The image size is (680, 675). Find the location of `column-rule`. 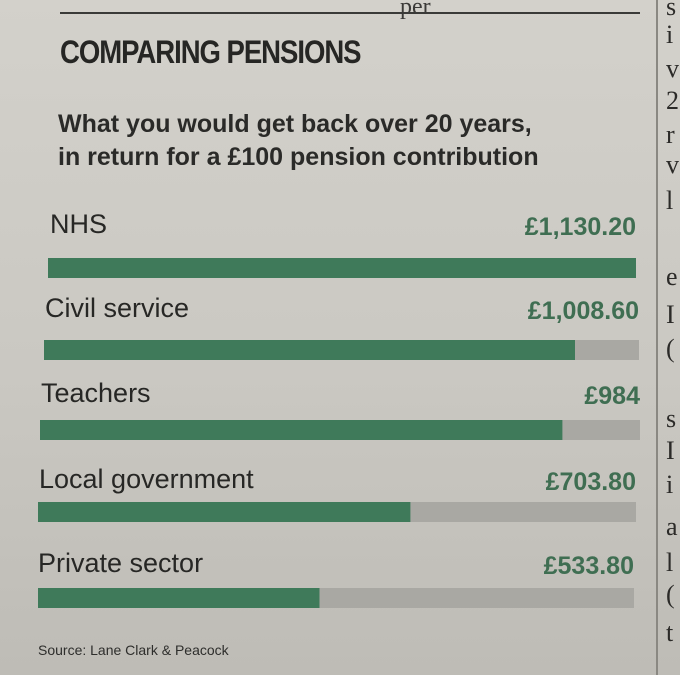

column-rule is located at coordinates (657, 337).